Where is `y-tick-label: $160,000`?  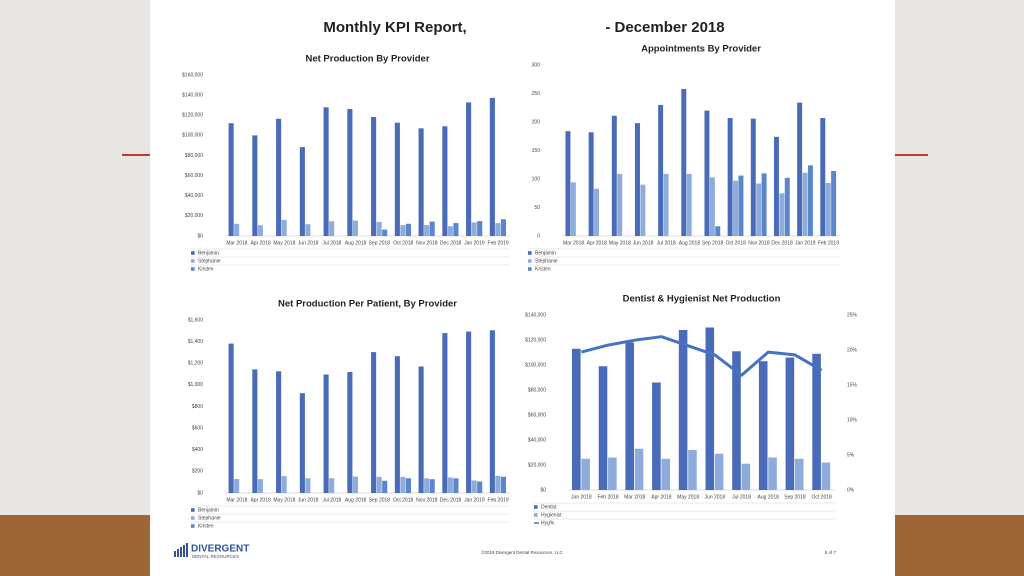 y-tick-label: $160,000 is located at coordinates (192, 75).